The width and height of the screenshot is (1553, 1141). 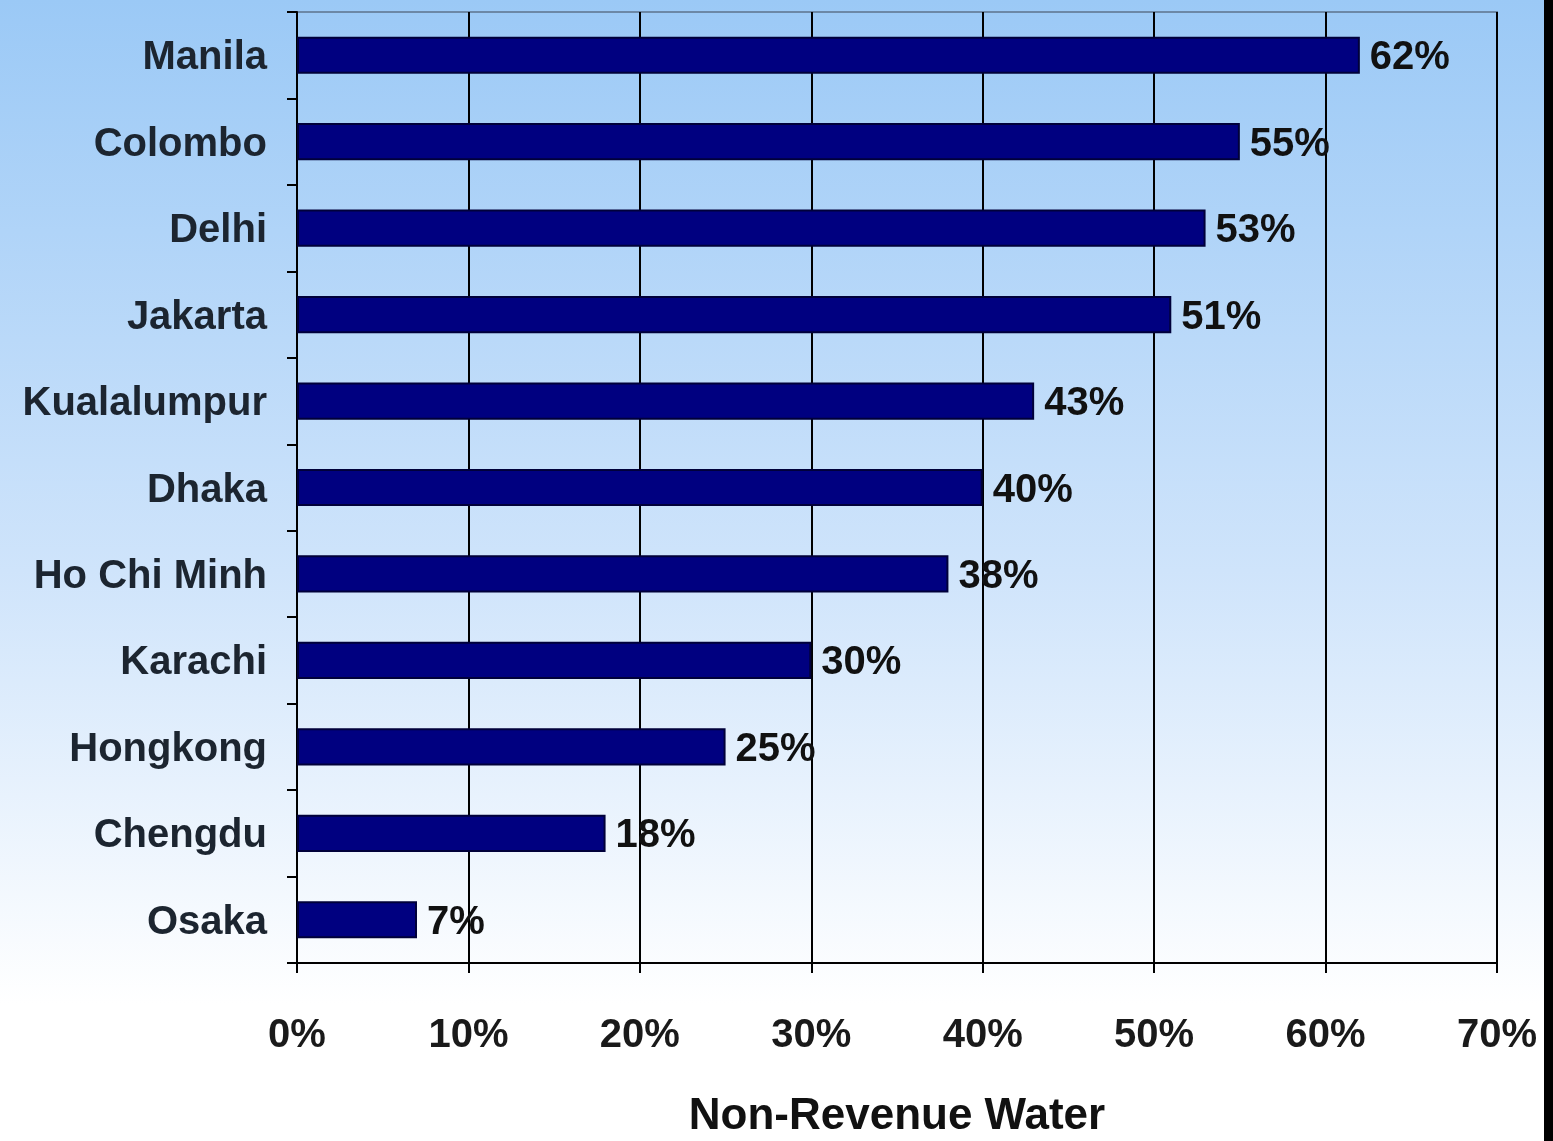 What do you see at coordinates (180, 833) in the screenshot?
I see `y-tick-label: Chengdu` at bounding box center [180, 833].